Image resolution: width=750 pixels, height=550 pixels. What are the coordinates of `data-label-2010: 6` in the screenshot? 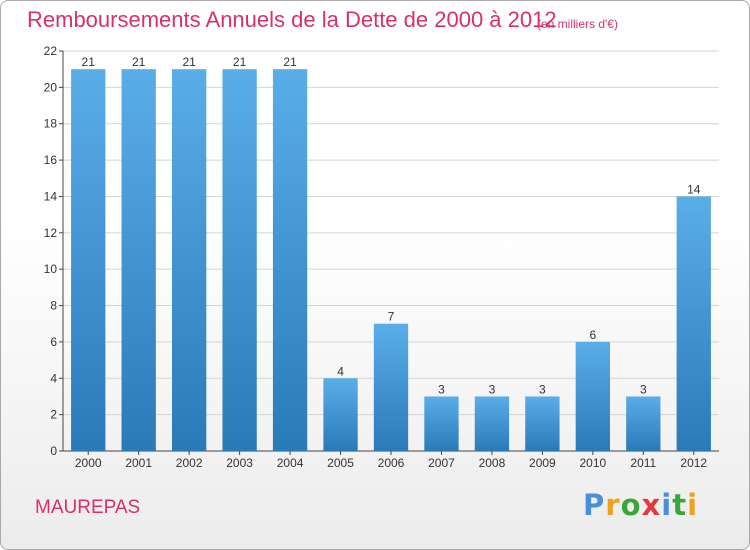 It's located at (593, 335).